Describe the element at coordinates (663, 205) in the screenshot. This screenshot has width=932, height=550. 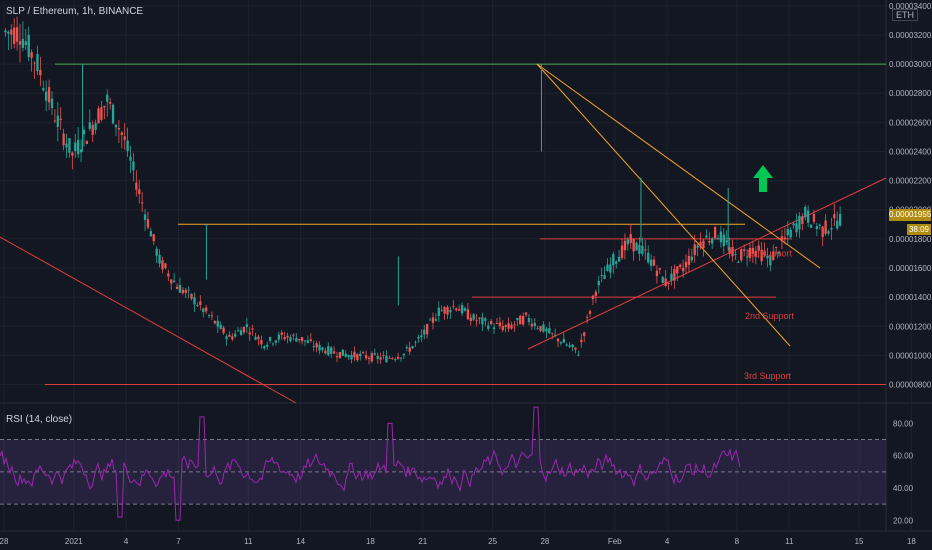
I see `resistance-trendline` at that location.